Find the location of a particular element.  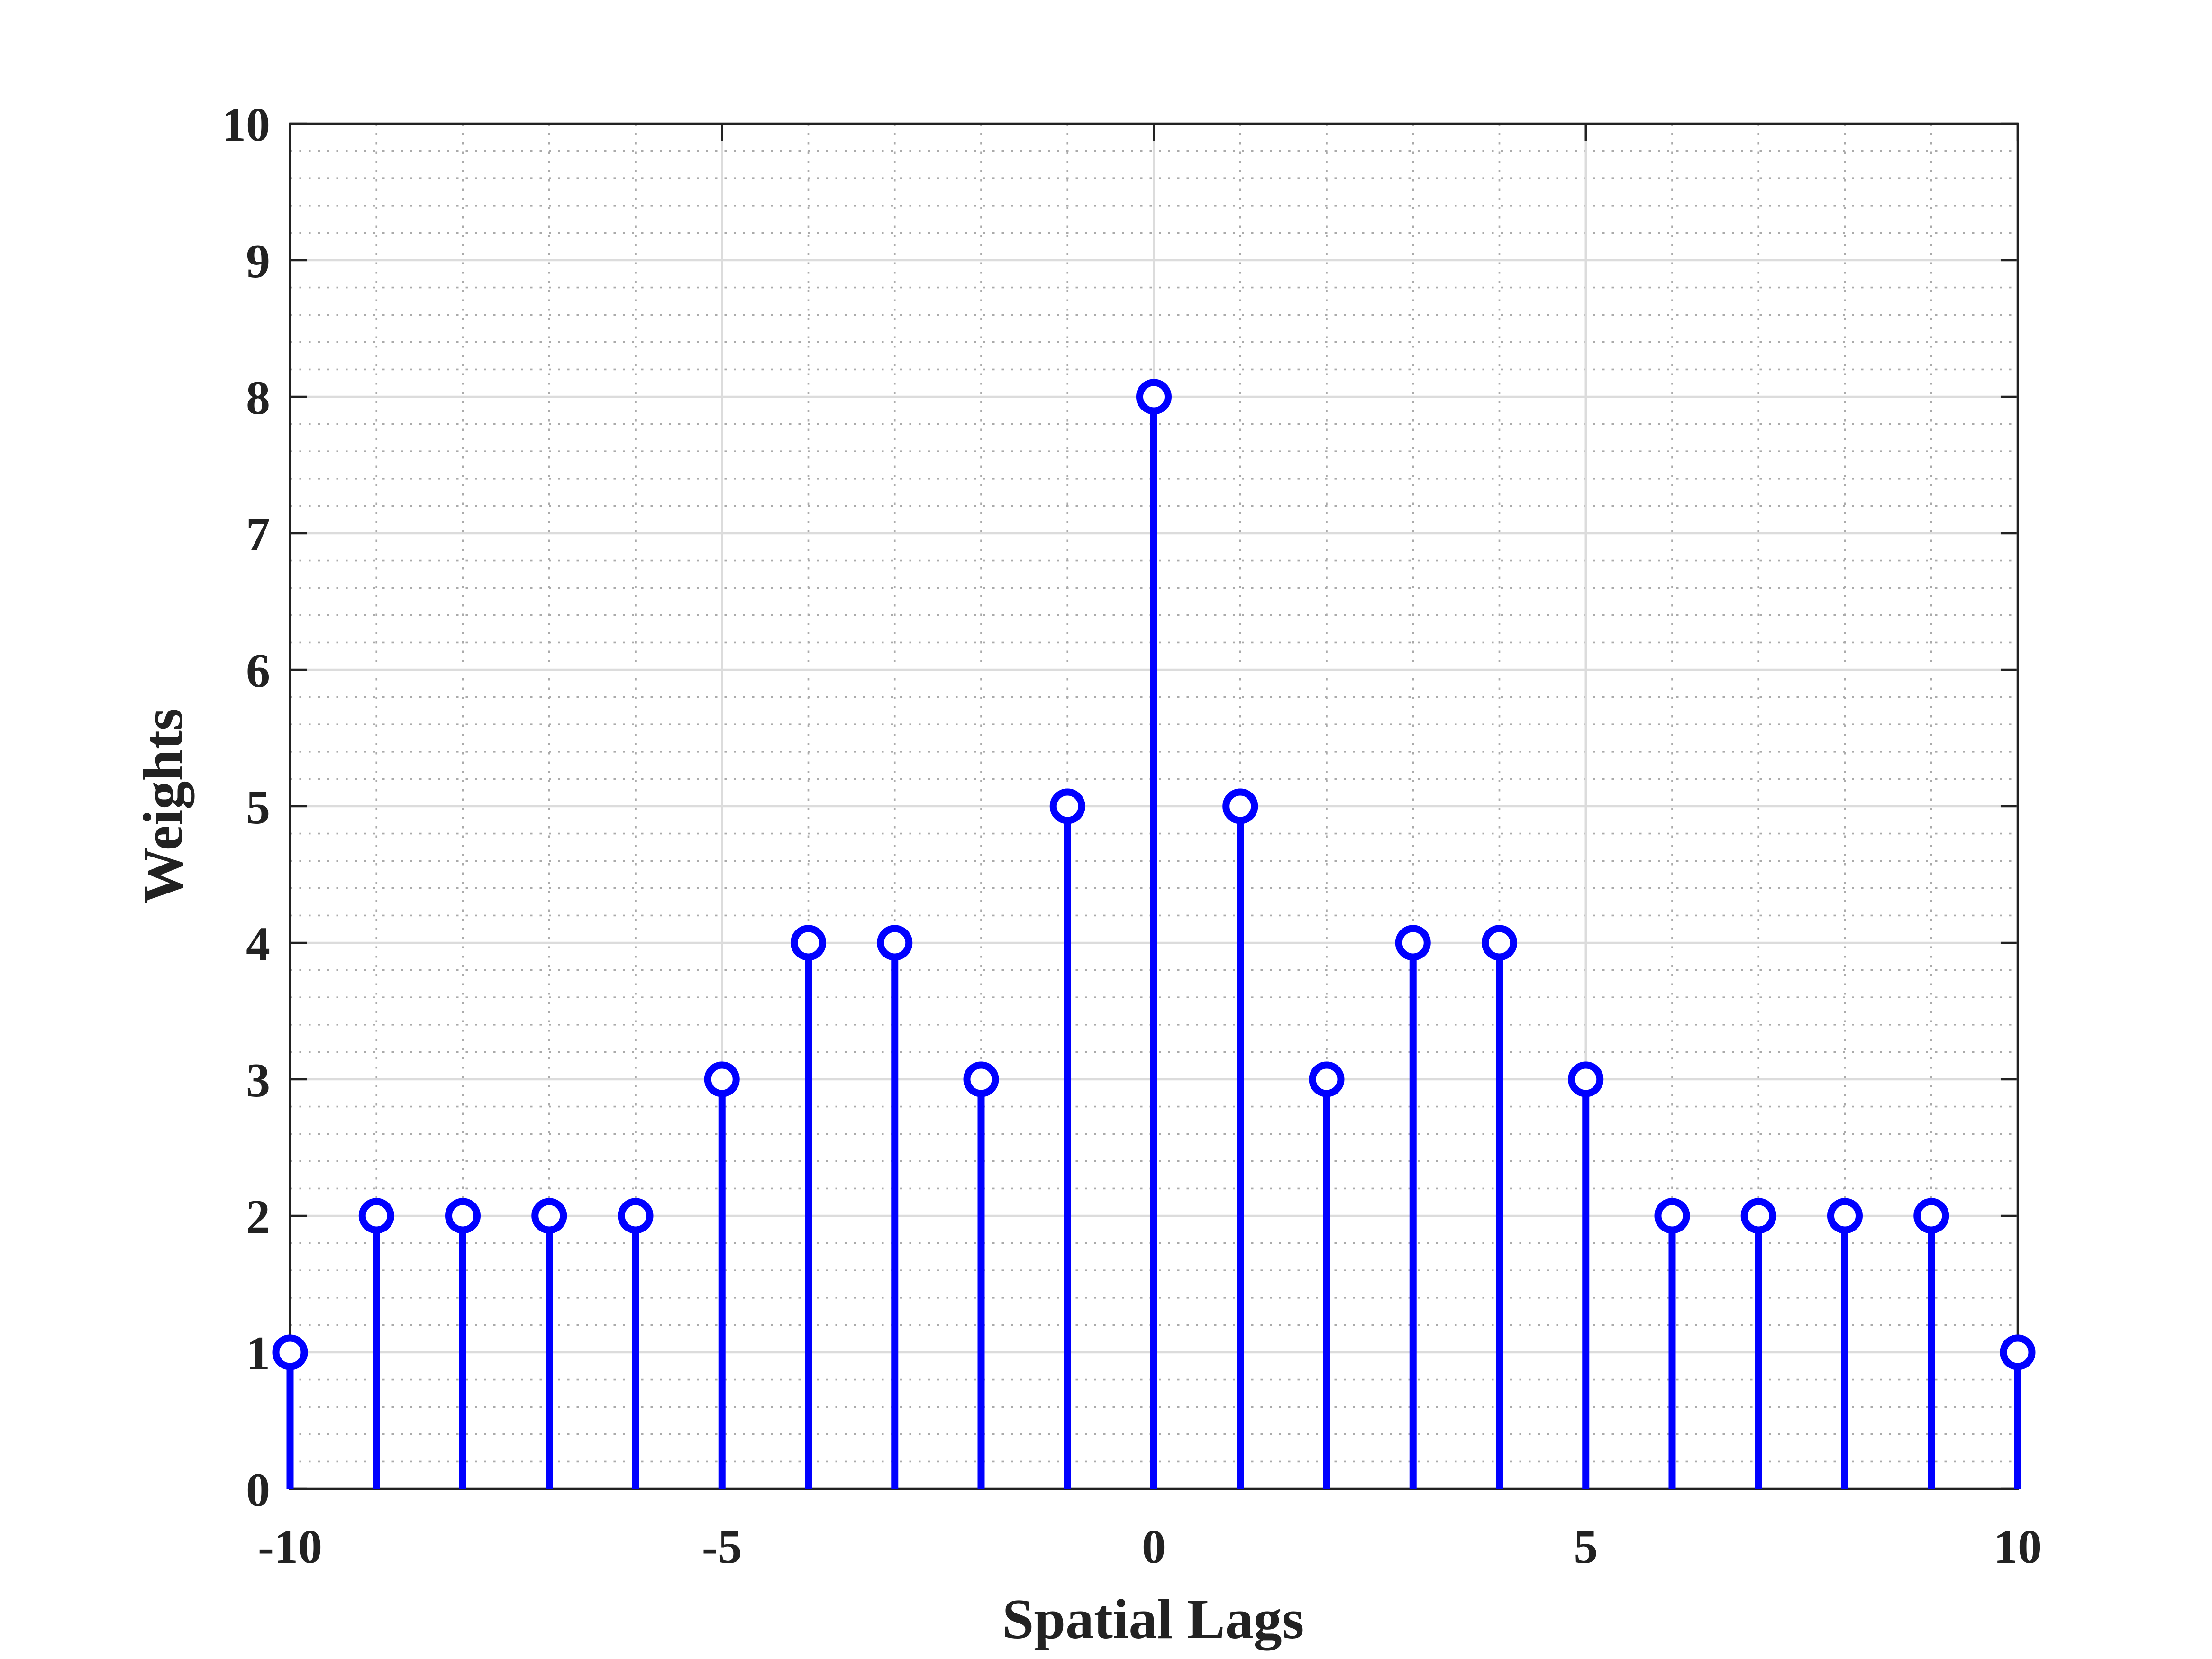

y-tick-label: 8 is located at coordinates (258, 398).